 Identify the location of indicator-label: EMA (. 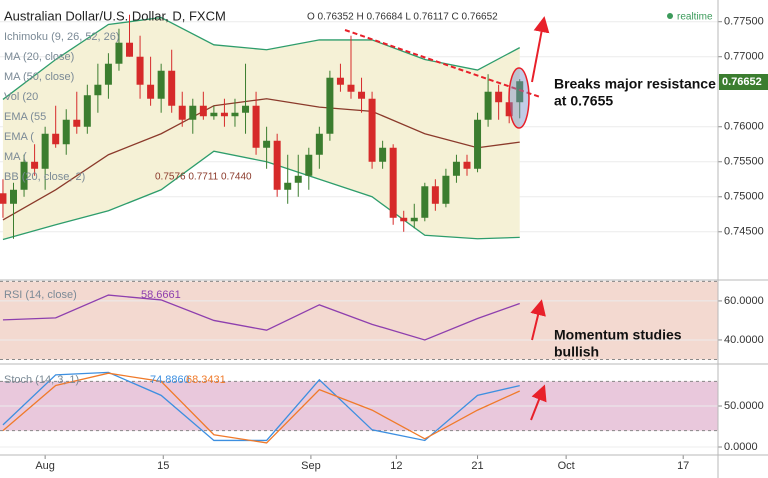
(19, 137).